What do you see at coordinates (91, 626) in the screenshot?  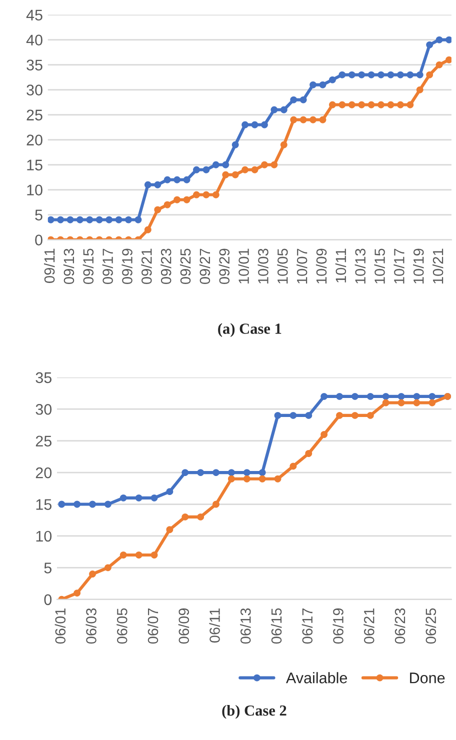 I see `x-tick-label: 06/03` at bounding box center [91, 626].